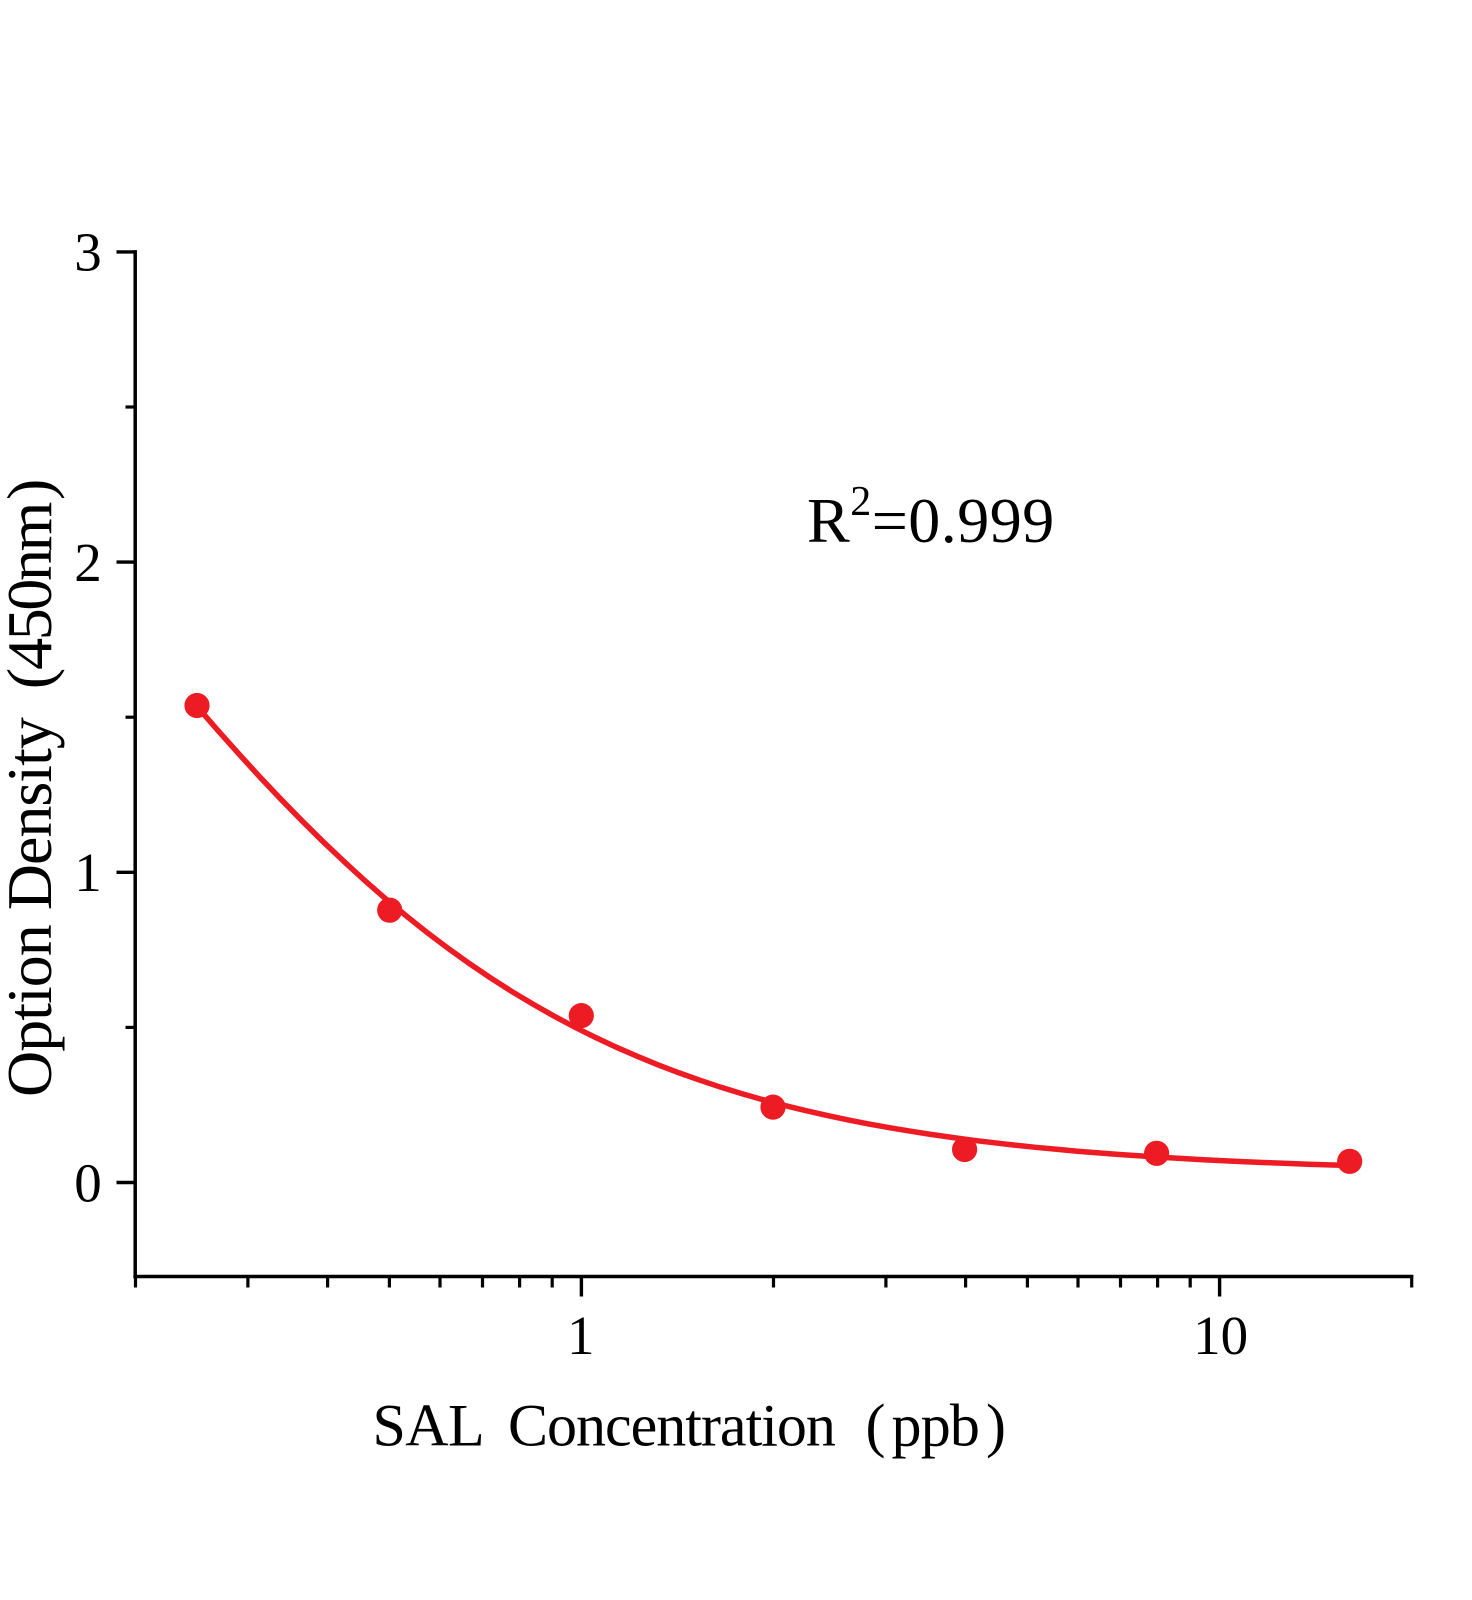  Describe the element at coordinates (1220, 1335) in the screenshot. I see `svg-text: 10` at that location.